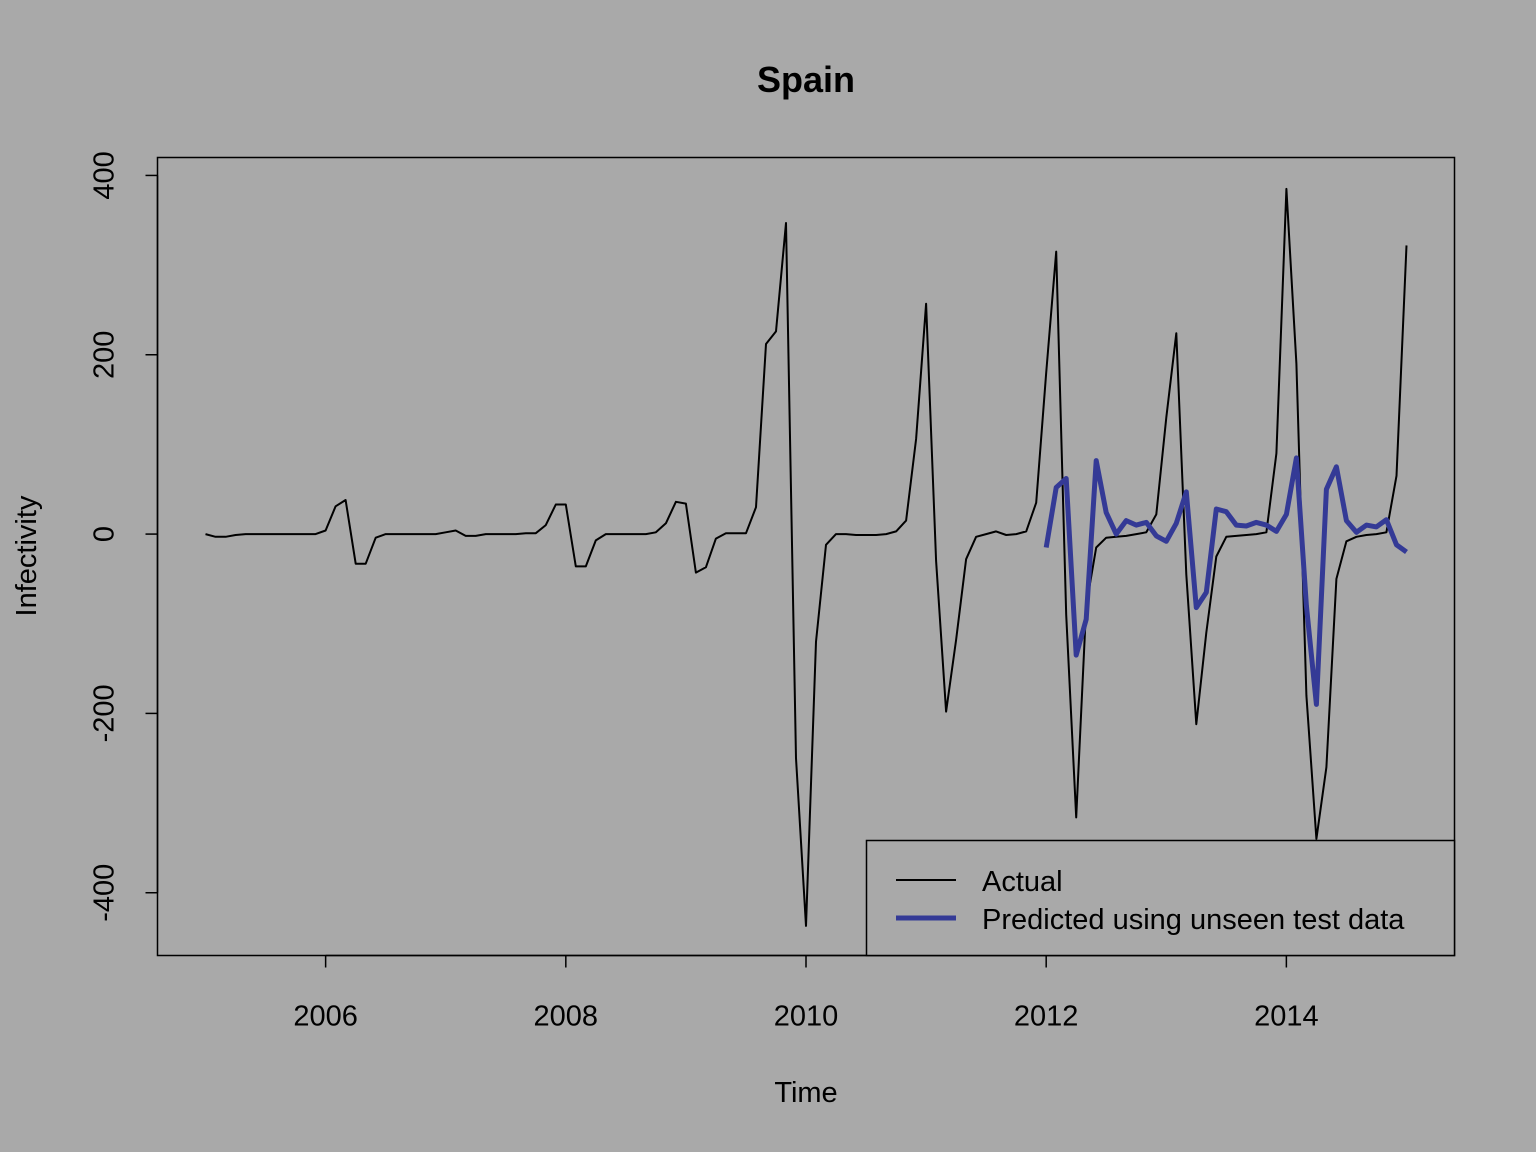 This screenshot has height=1152, width=1536. I want to click on legend-box, so click(1160, 898).